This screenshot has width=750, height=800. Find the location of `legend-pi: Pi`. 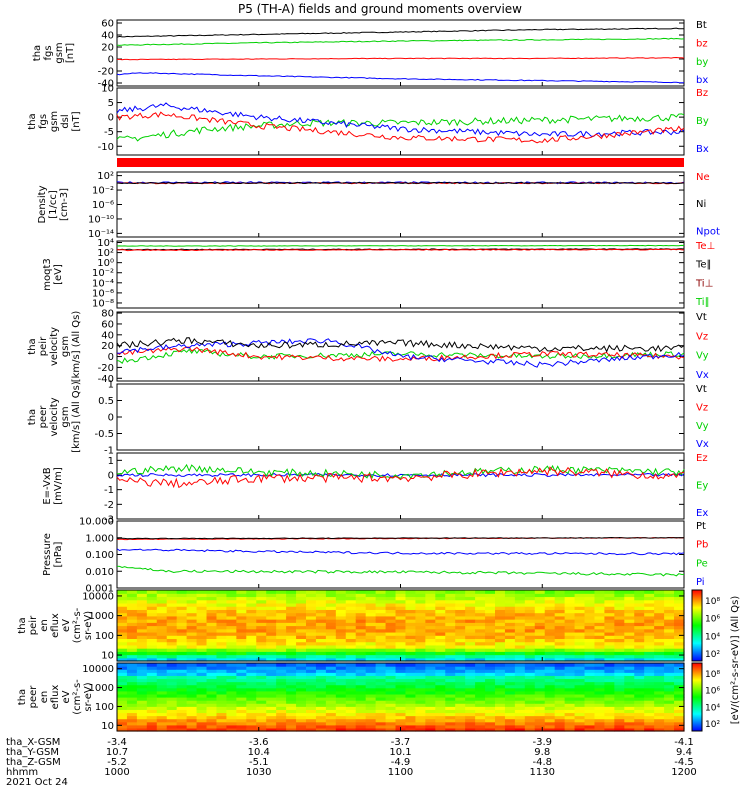

legend-pi: Pi is located at coordinates (700, 582).